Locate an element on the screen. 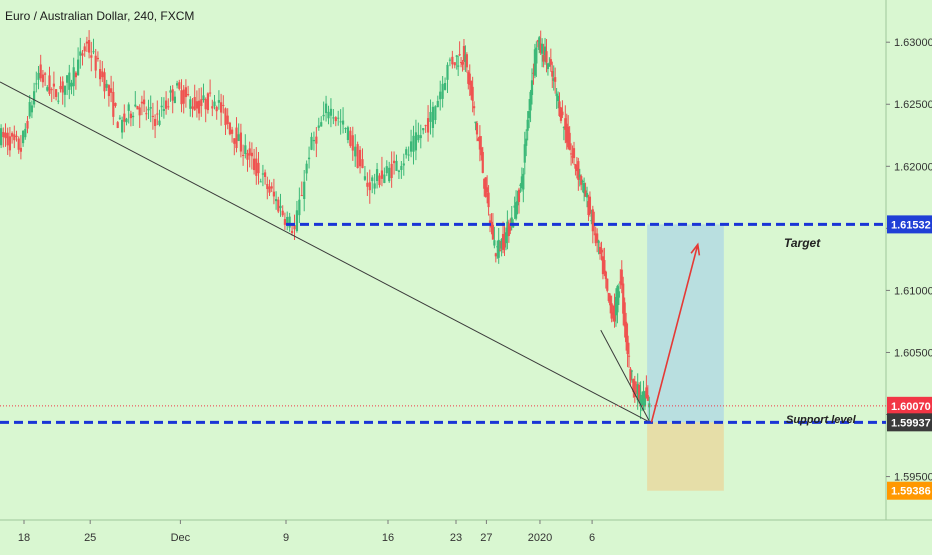 The width and height of the screenshot is (932, 555). x-tick-label: 23 is located at coordinates (456, 538).